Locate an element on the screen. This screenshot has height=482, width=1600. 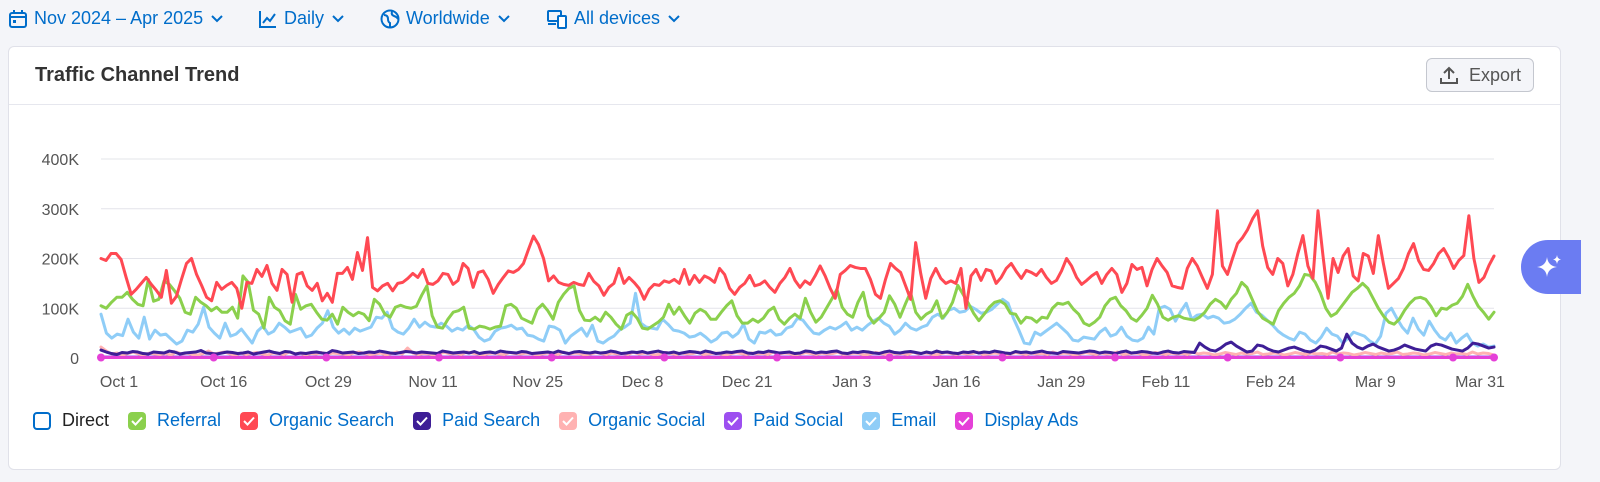
x-tick-label: Jan 16 is located at coordinates (957, 382).